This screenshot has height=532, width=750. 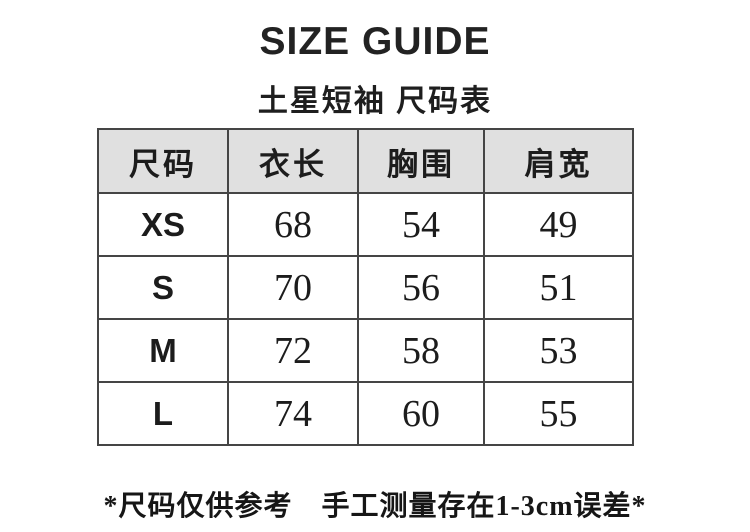 I want to click on shoulder-value: 55, so click(x=558, y=413).